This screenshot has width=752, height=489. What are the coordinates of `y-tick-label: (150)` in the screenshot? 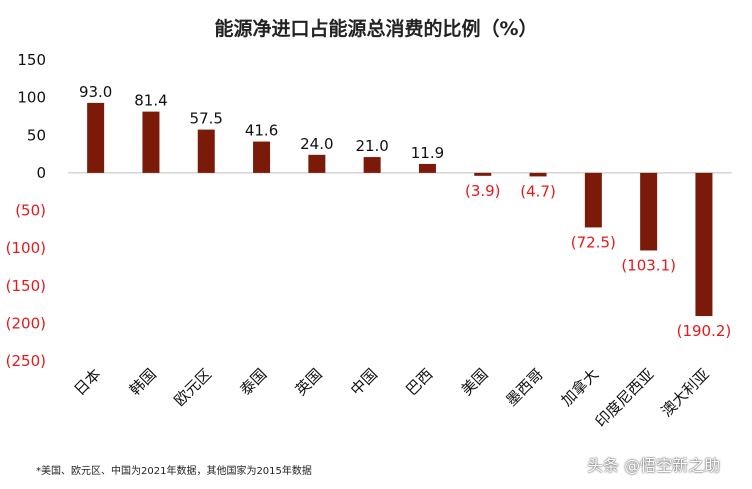 It's located at (26, 286).